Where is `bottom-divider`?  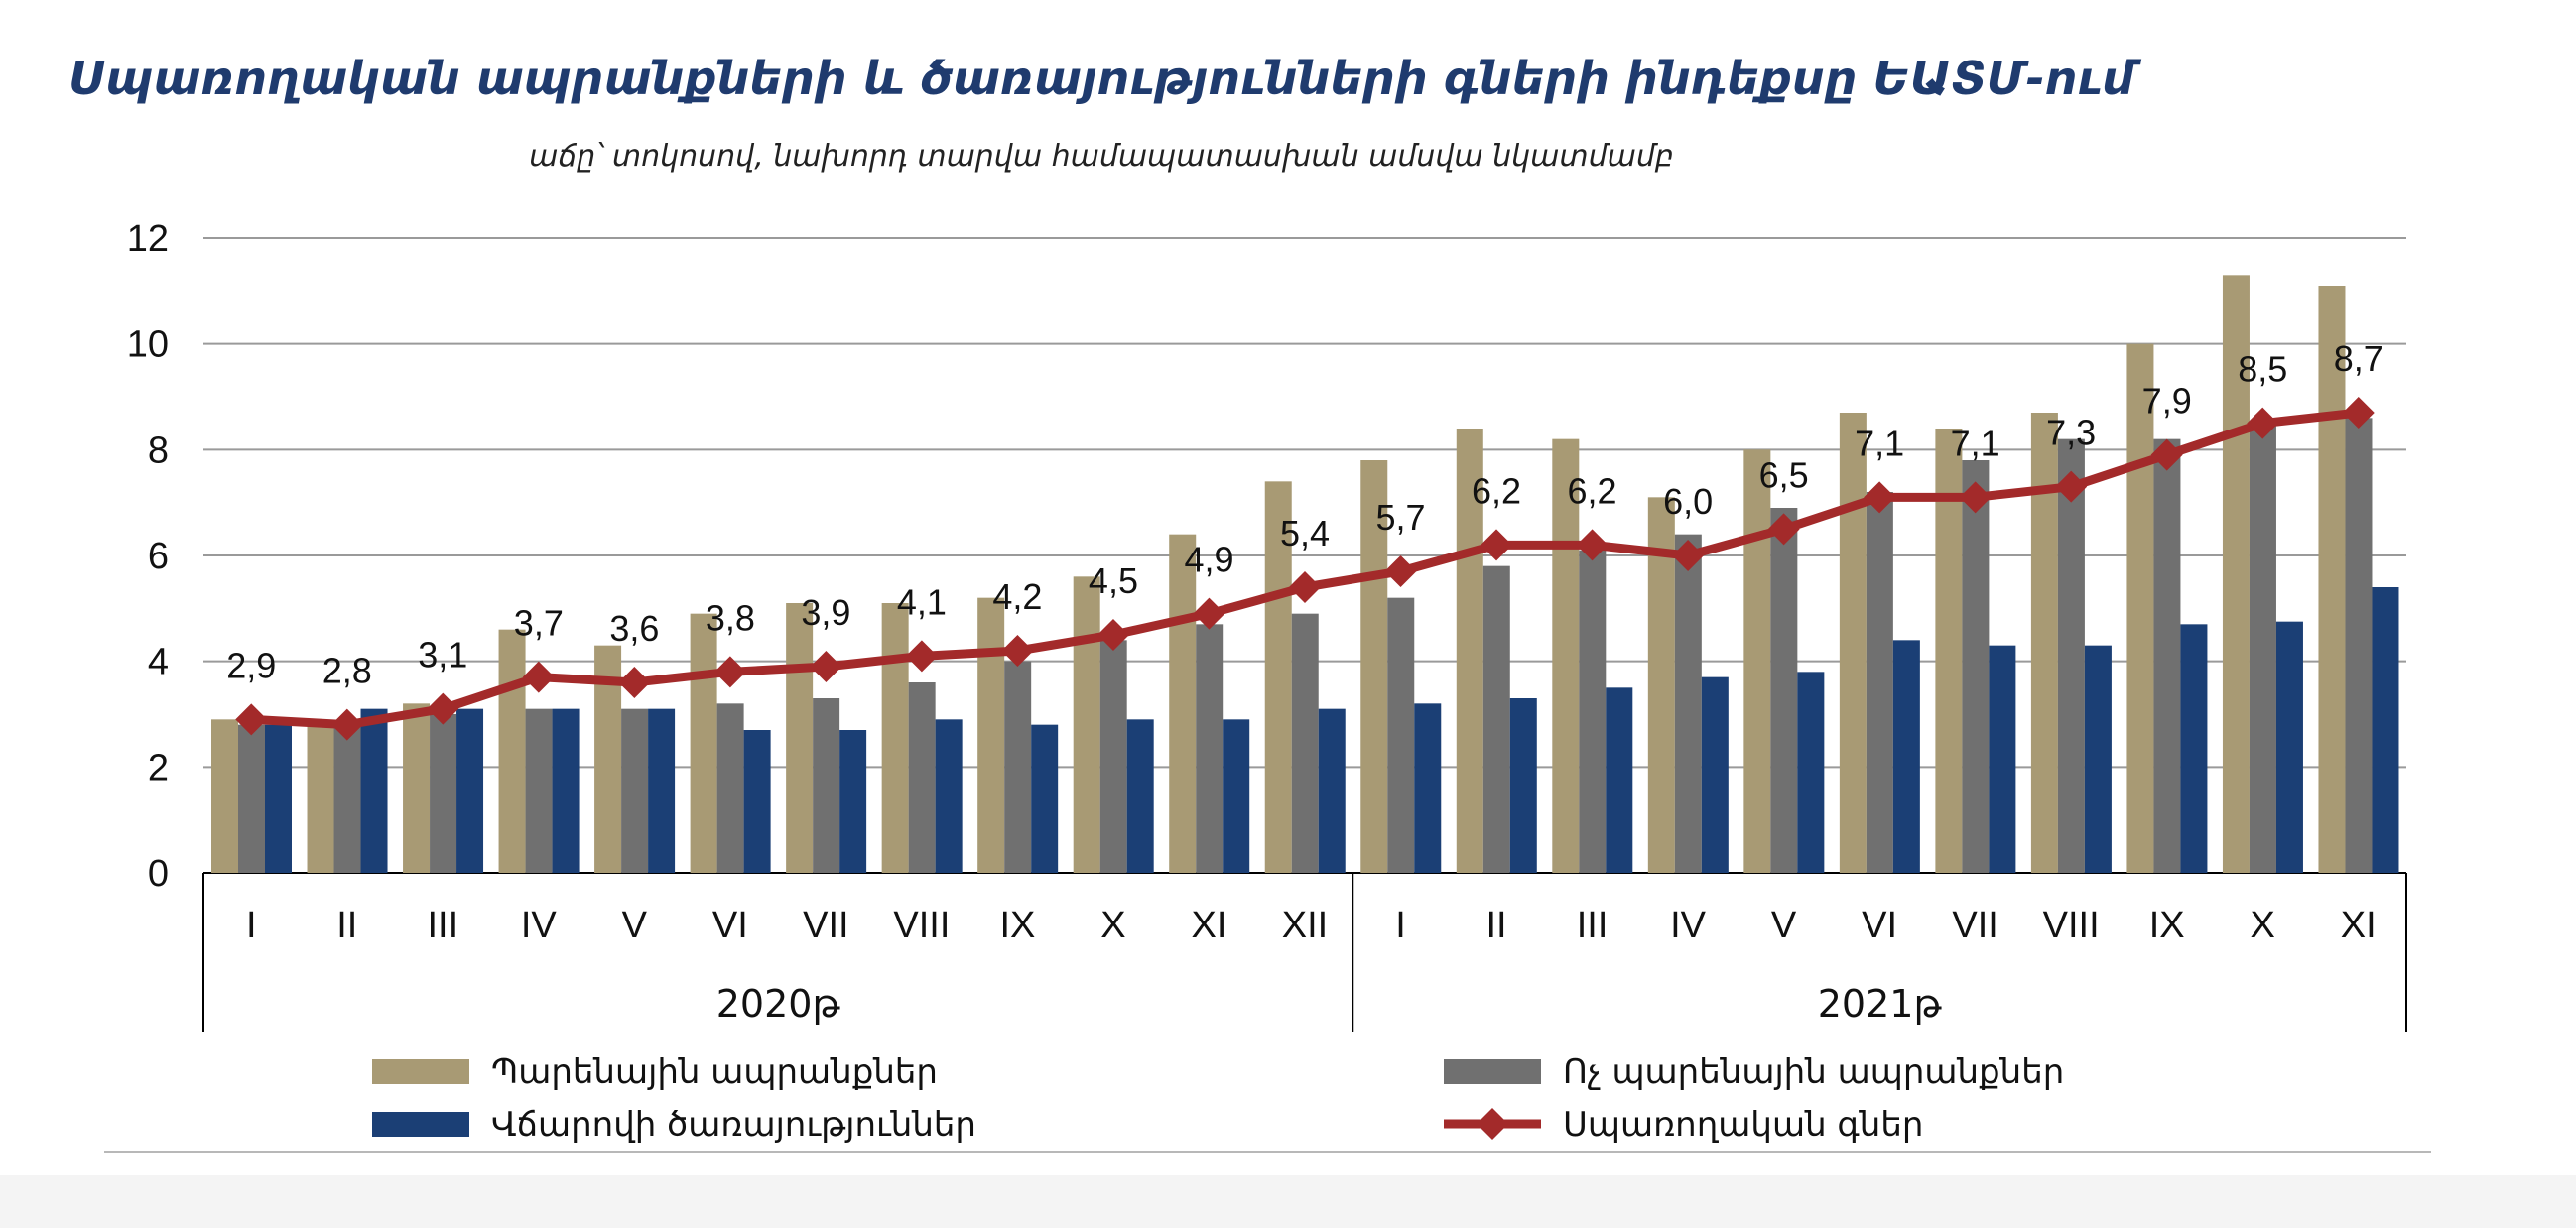
bottom-divider is located at coordinates (1268, 1152).